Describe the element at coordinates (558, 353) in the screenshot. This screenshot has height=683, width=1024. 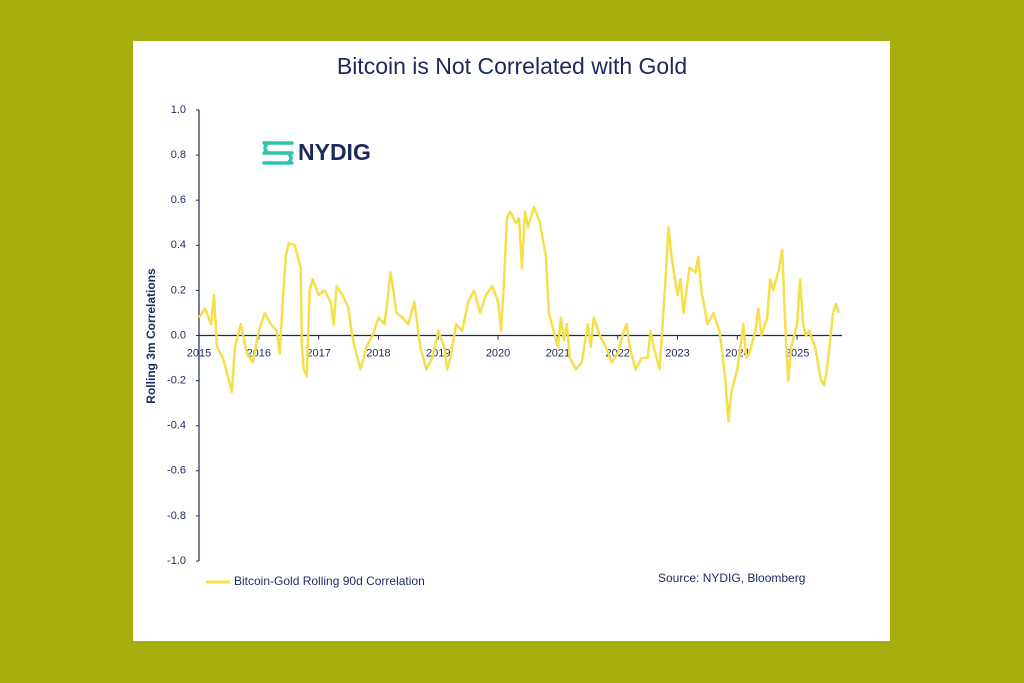
I see `x-tick-label: 2021` at that location.